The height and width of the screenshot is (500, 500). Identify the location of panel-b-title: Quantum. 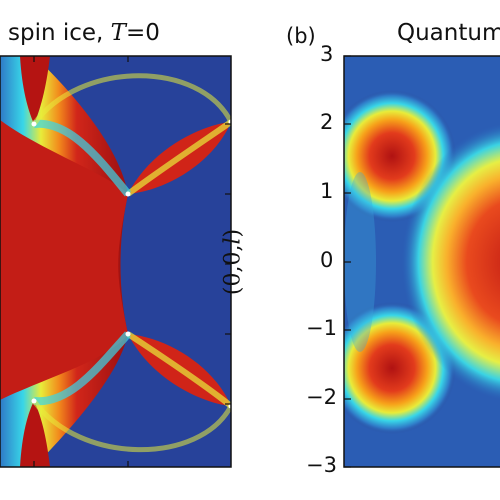
(448, 33).